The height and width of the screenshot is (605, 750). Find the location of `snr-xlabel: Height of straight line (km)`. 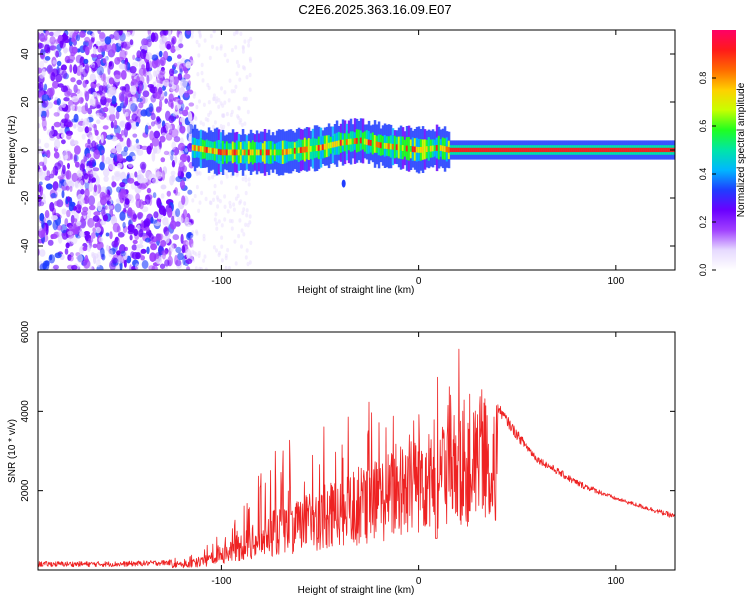

snr-xlabel: Height of straight line (km) is located at coordinates (356, 590).